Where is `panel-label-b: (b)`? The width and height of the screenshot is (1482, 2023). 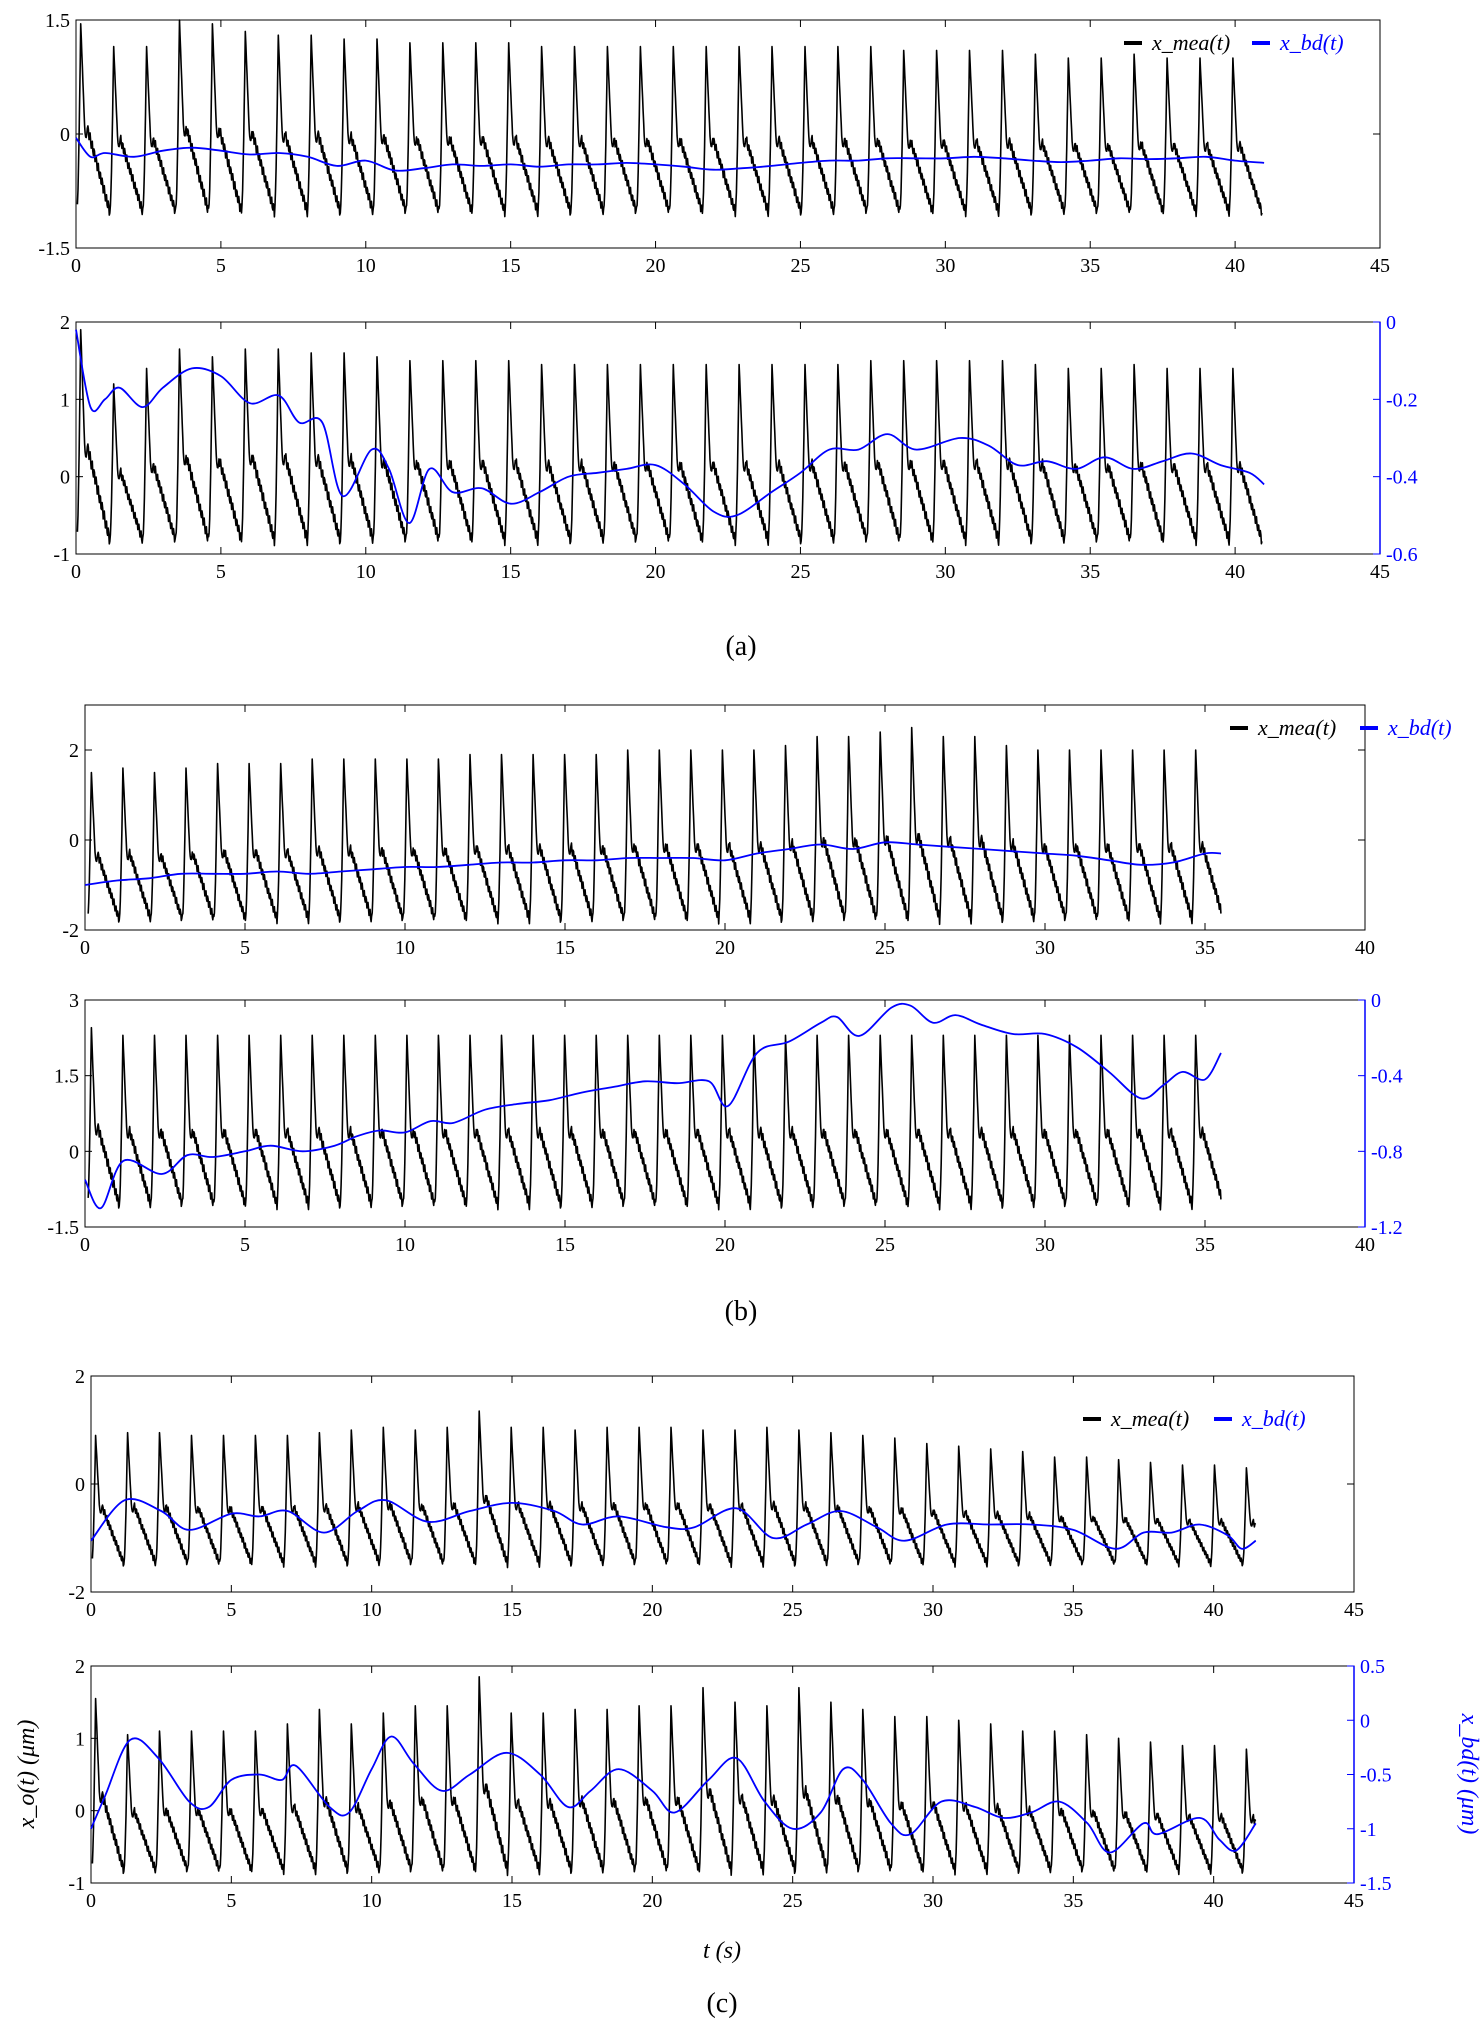
panel-label-b: (b) is located at coordinates (741, 1311).